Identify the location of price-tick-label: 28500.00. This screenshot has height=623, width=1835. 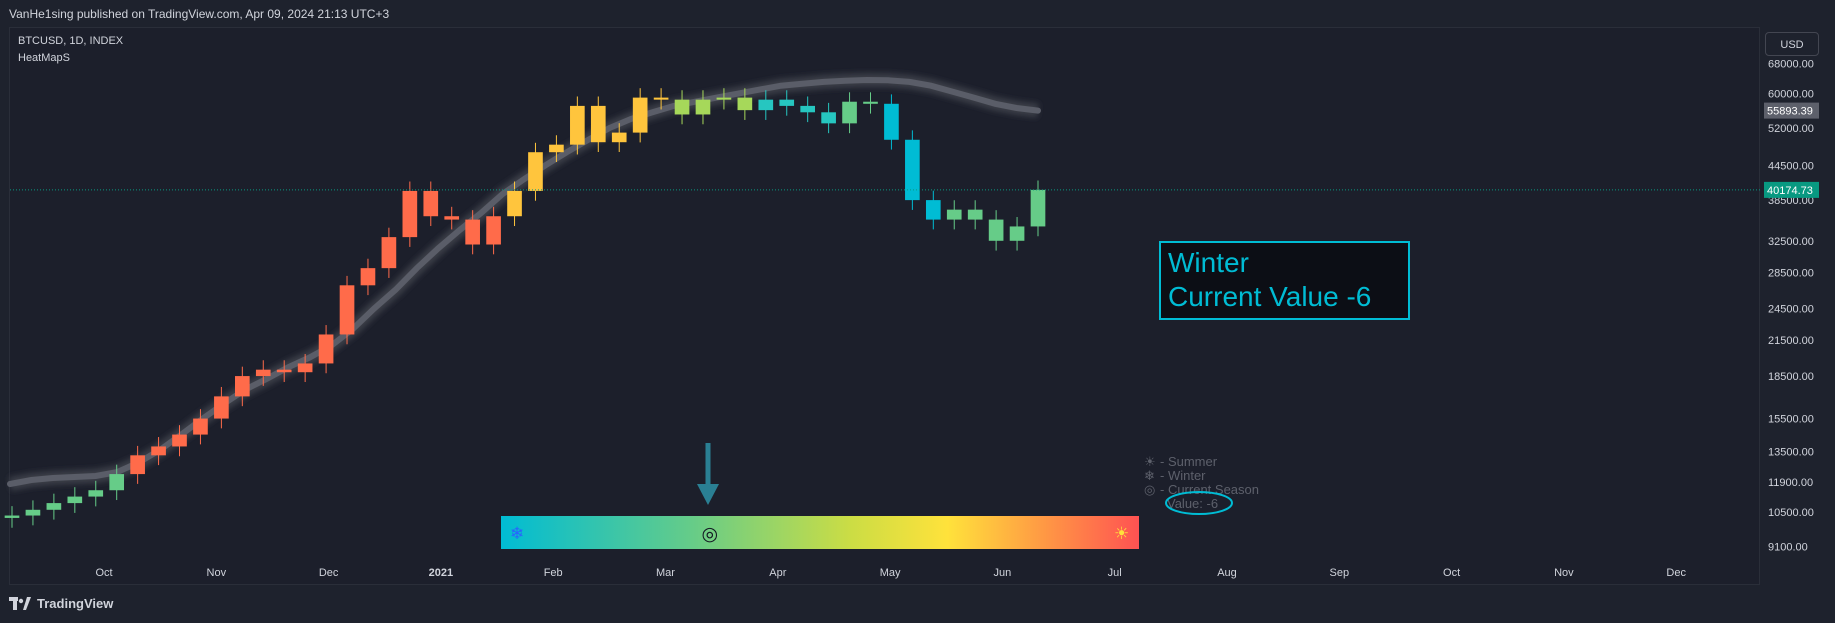
(1791, 273).